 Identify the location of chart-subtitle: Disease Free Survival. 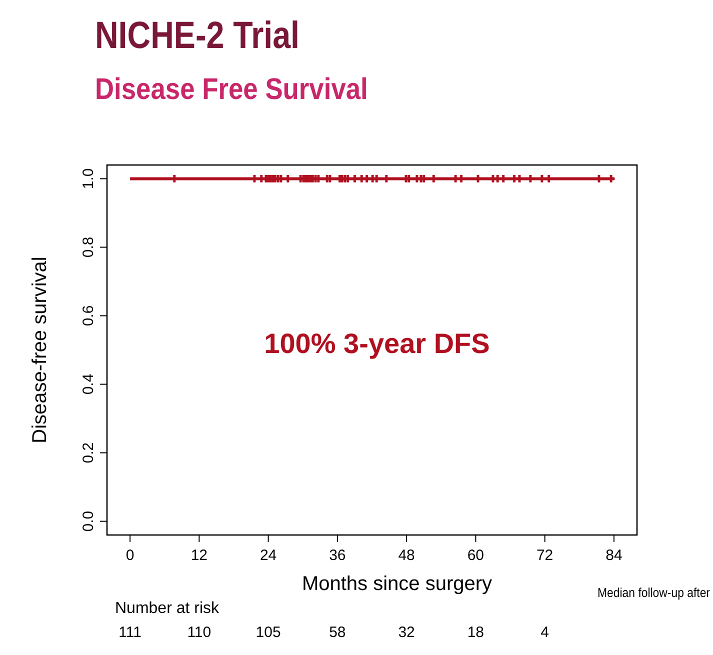
(231, 88).